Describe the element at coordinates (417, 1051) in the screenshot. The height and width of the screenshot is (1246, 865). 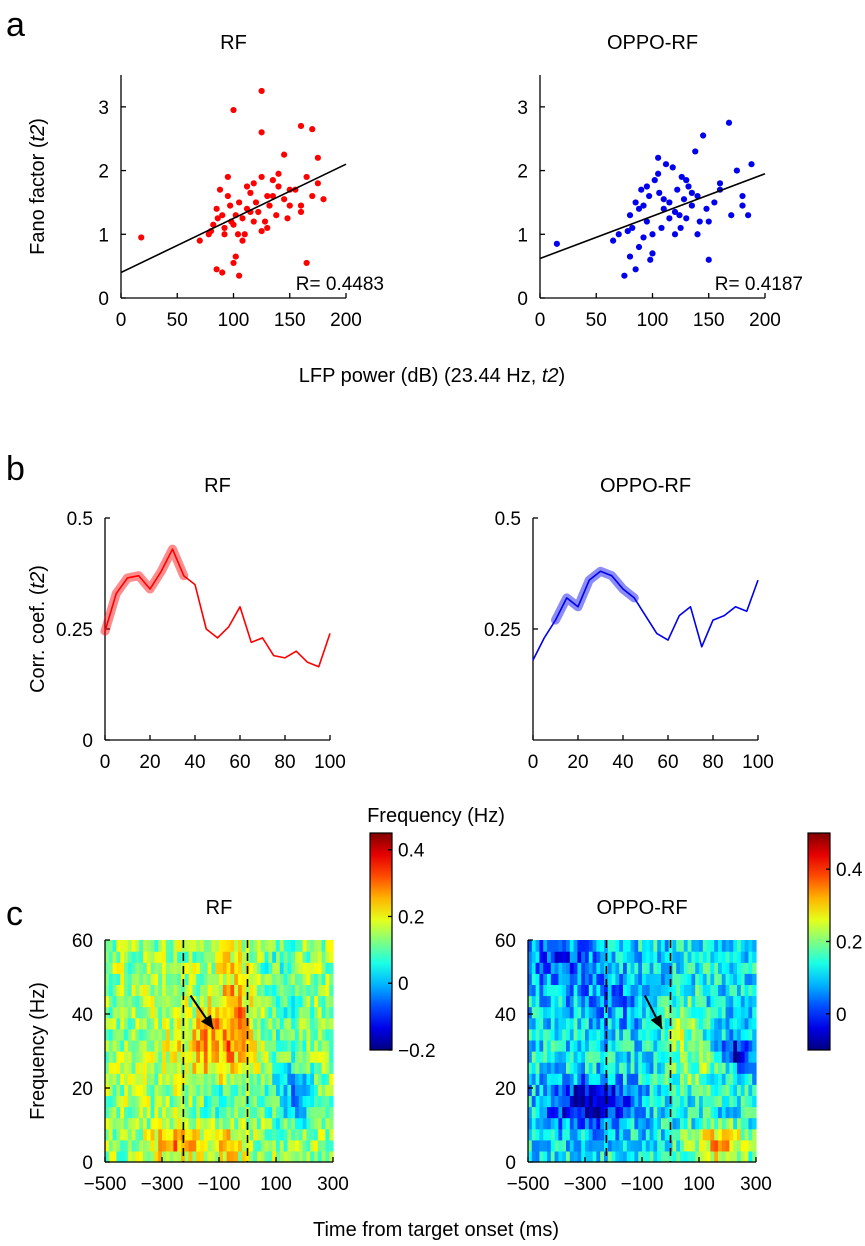
I see `c-rf-colorbar-label: −0.2` at that location.